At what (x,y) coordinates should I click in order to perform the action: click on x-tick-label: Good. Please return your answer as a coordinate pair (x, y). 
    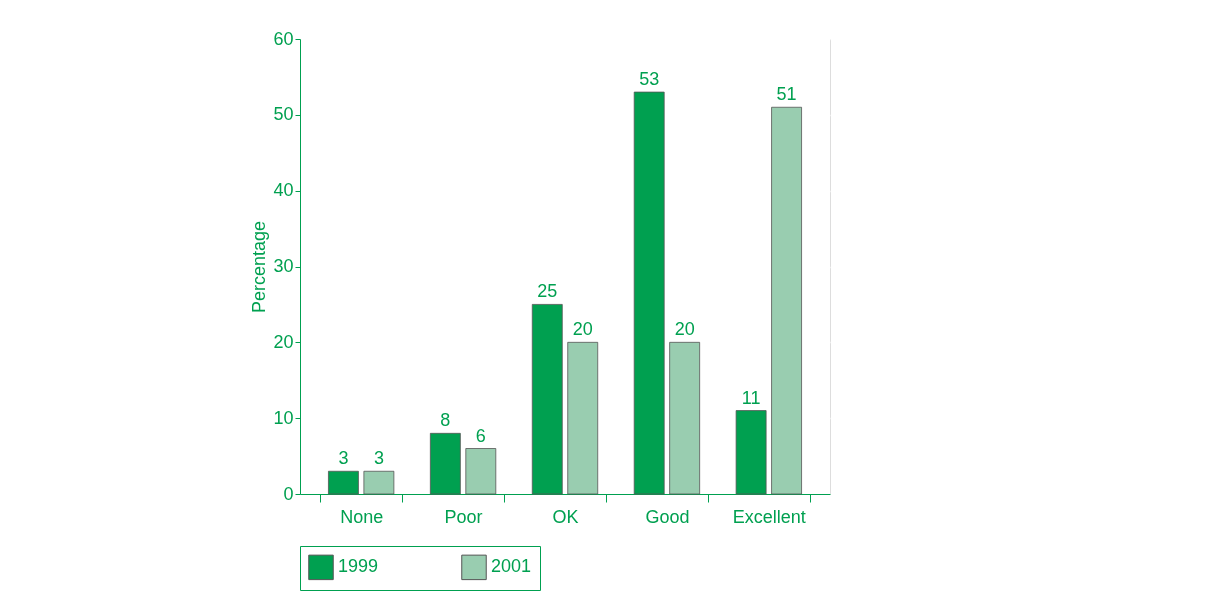
    Looking at the image, I should click on (667, 516).